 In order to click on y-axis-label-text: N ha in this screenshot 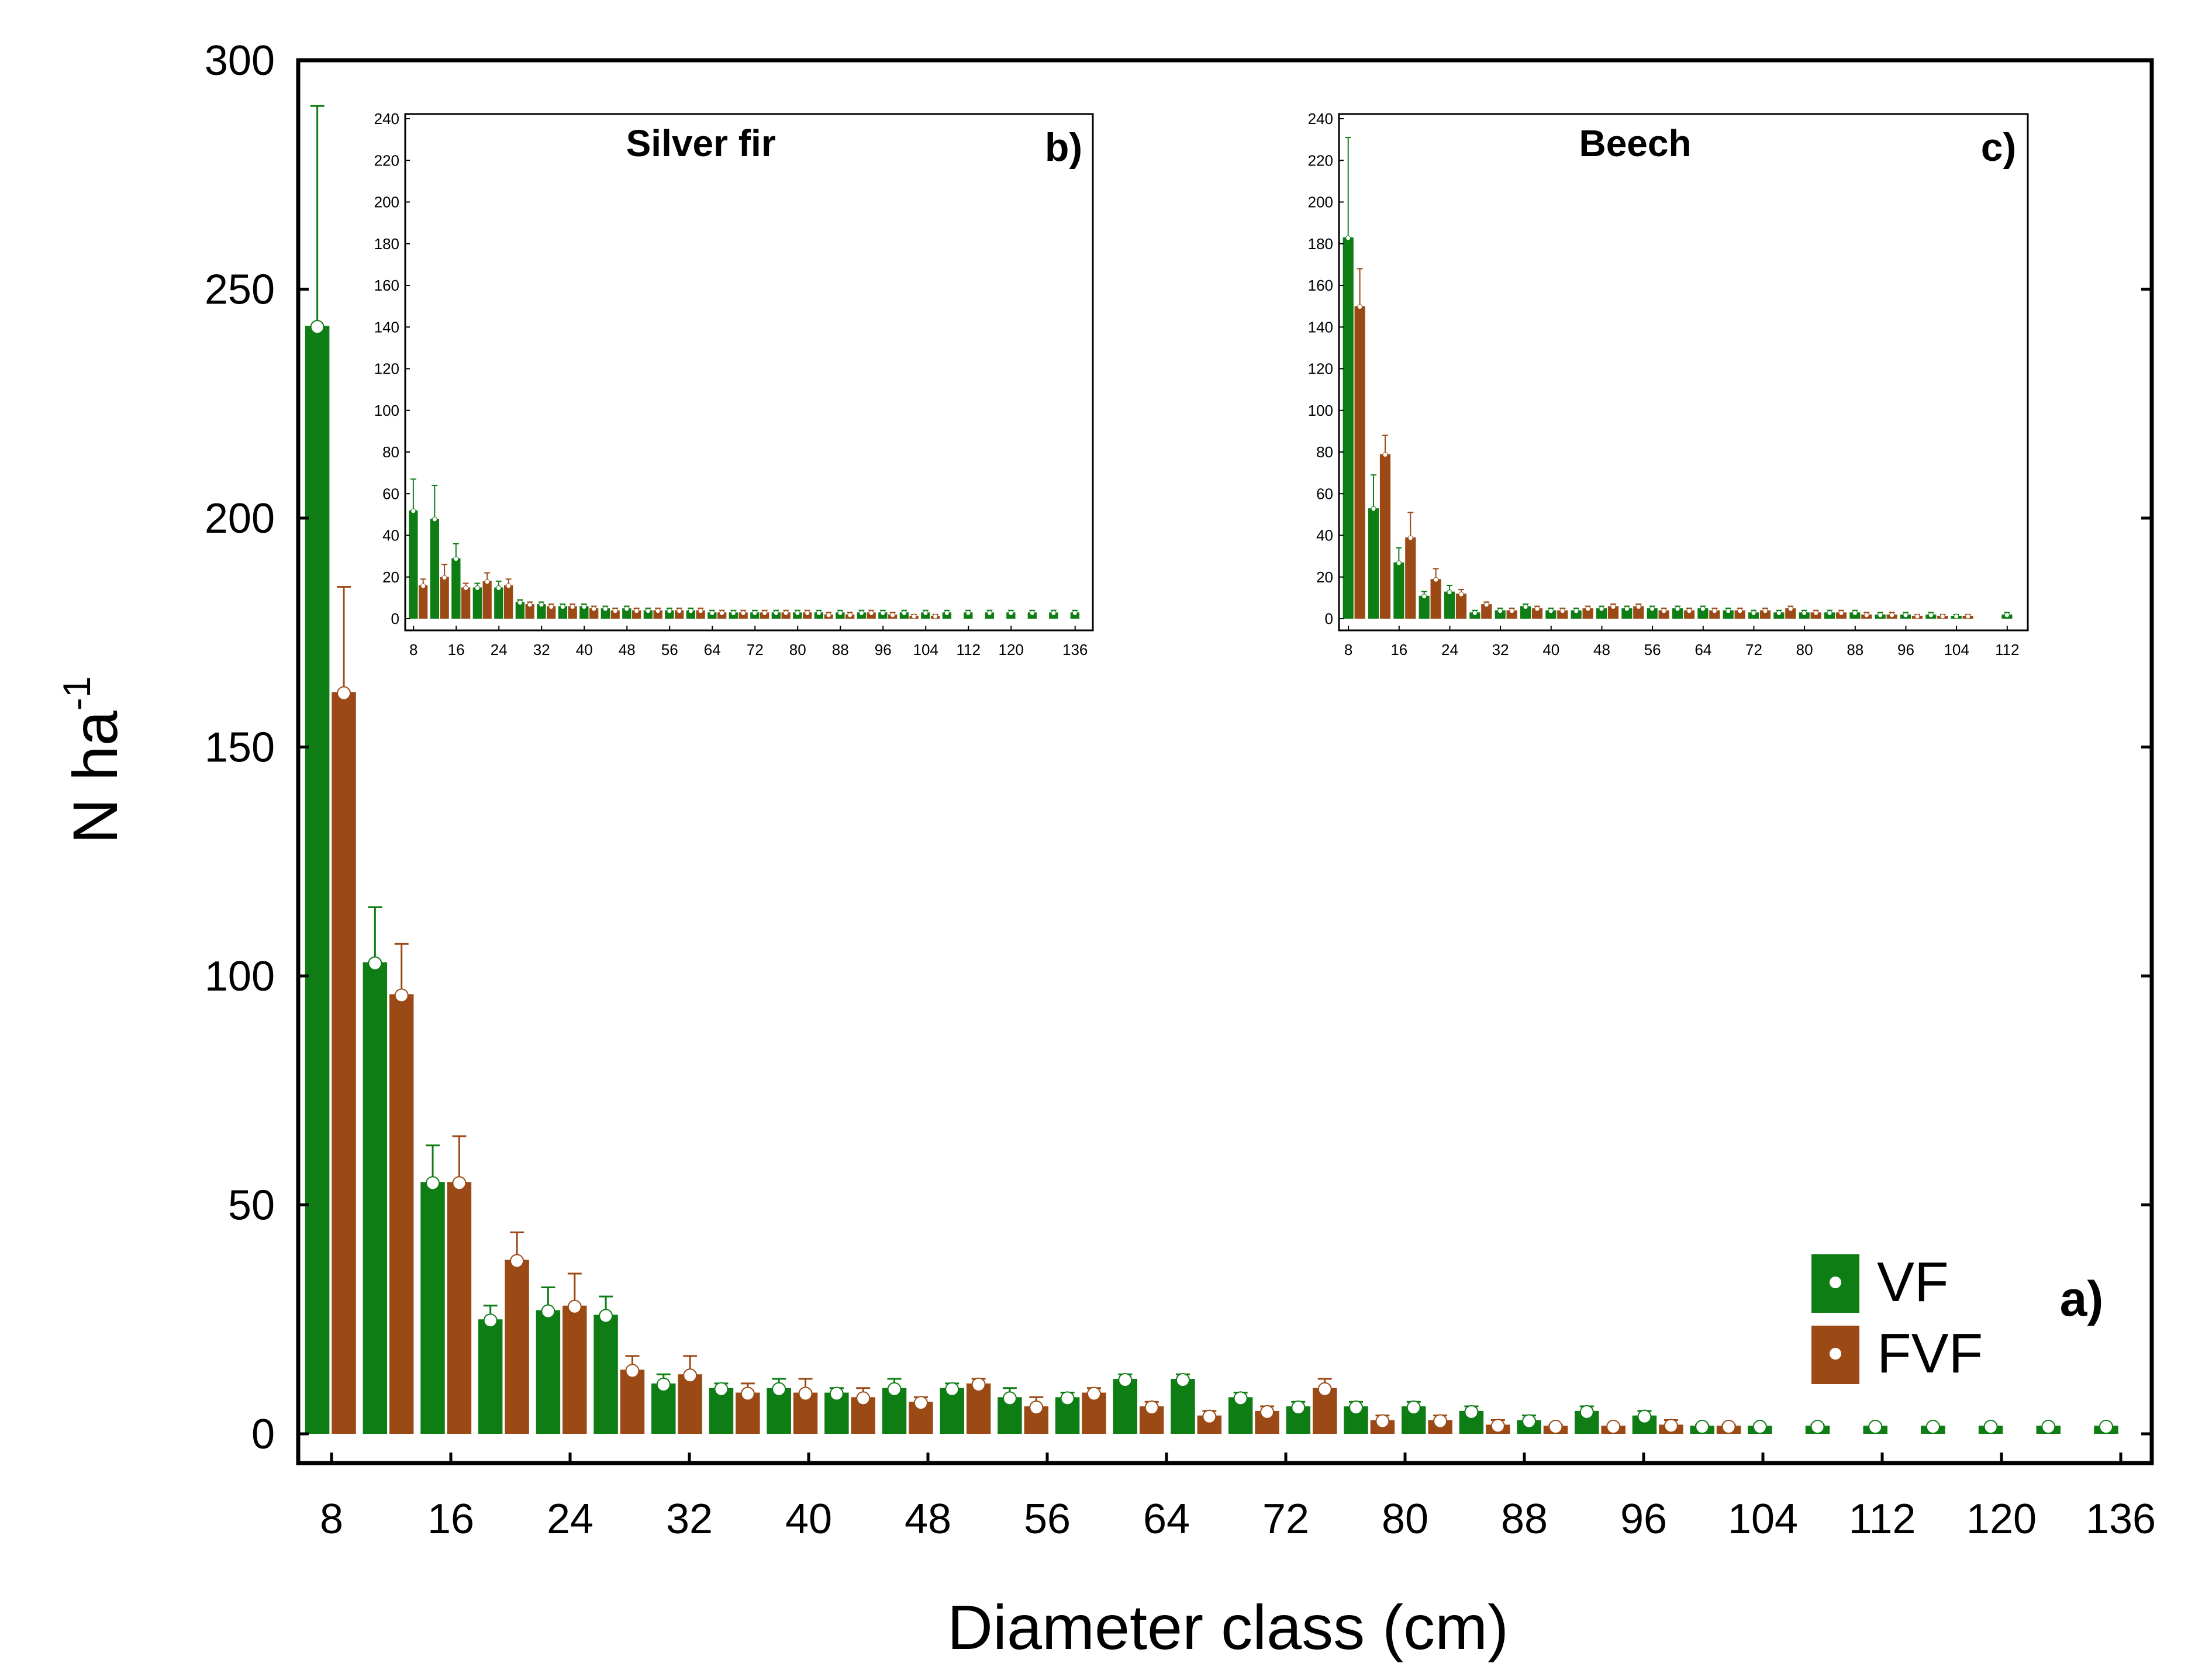, I will do `click(95, 777)`.